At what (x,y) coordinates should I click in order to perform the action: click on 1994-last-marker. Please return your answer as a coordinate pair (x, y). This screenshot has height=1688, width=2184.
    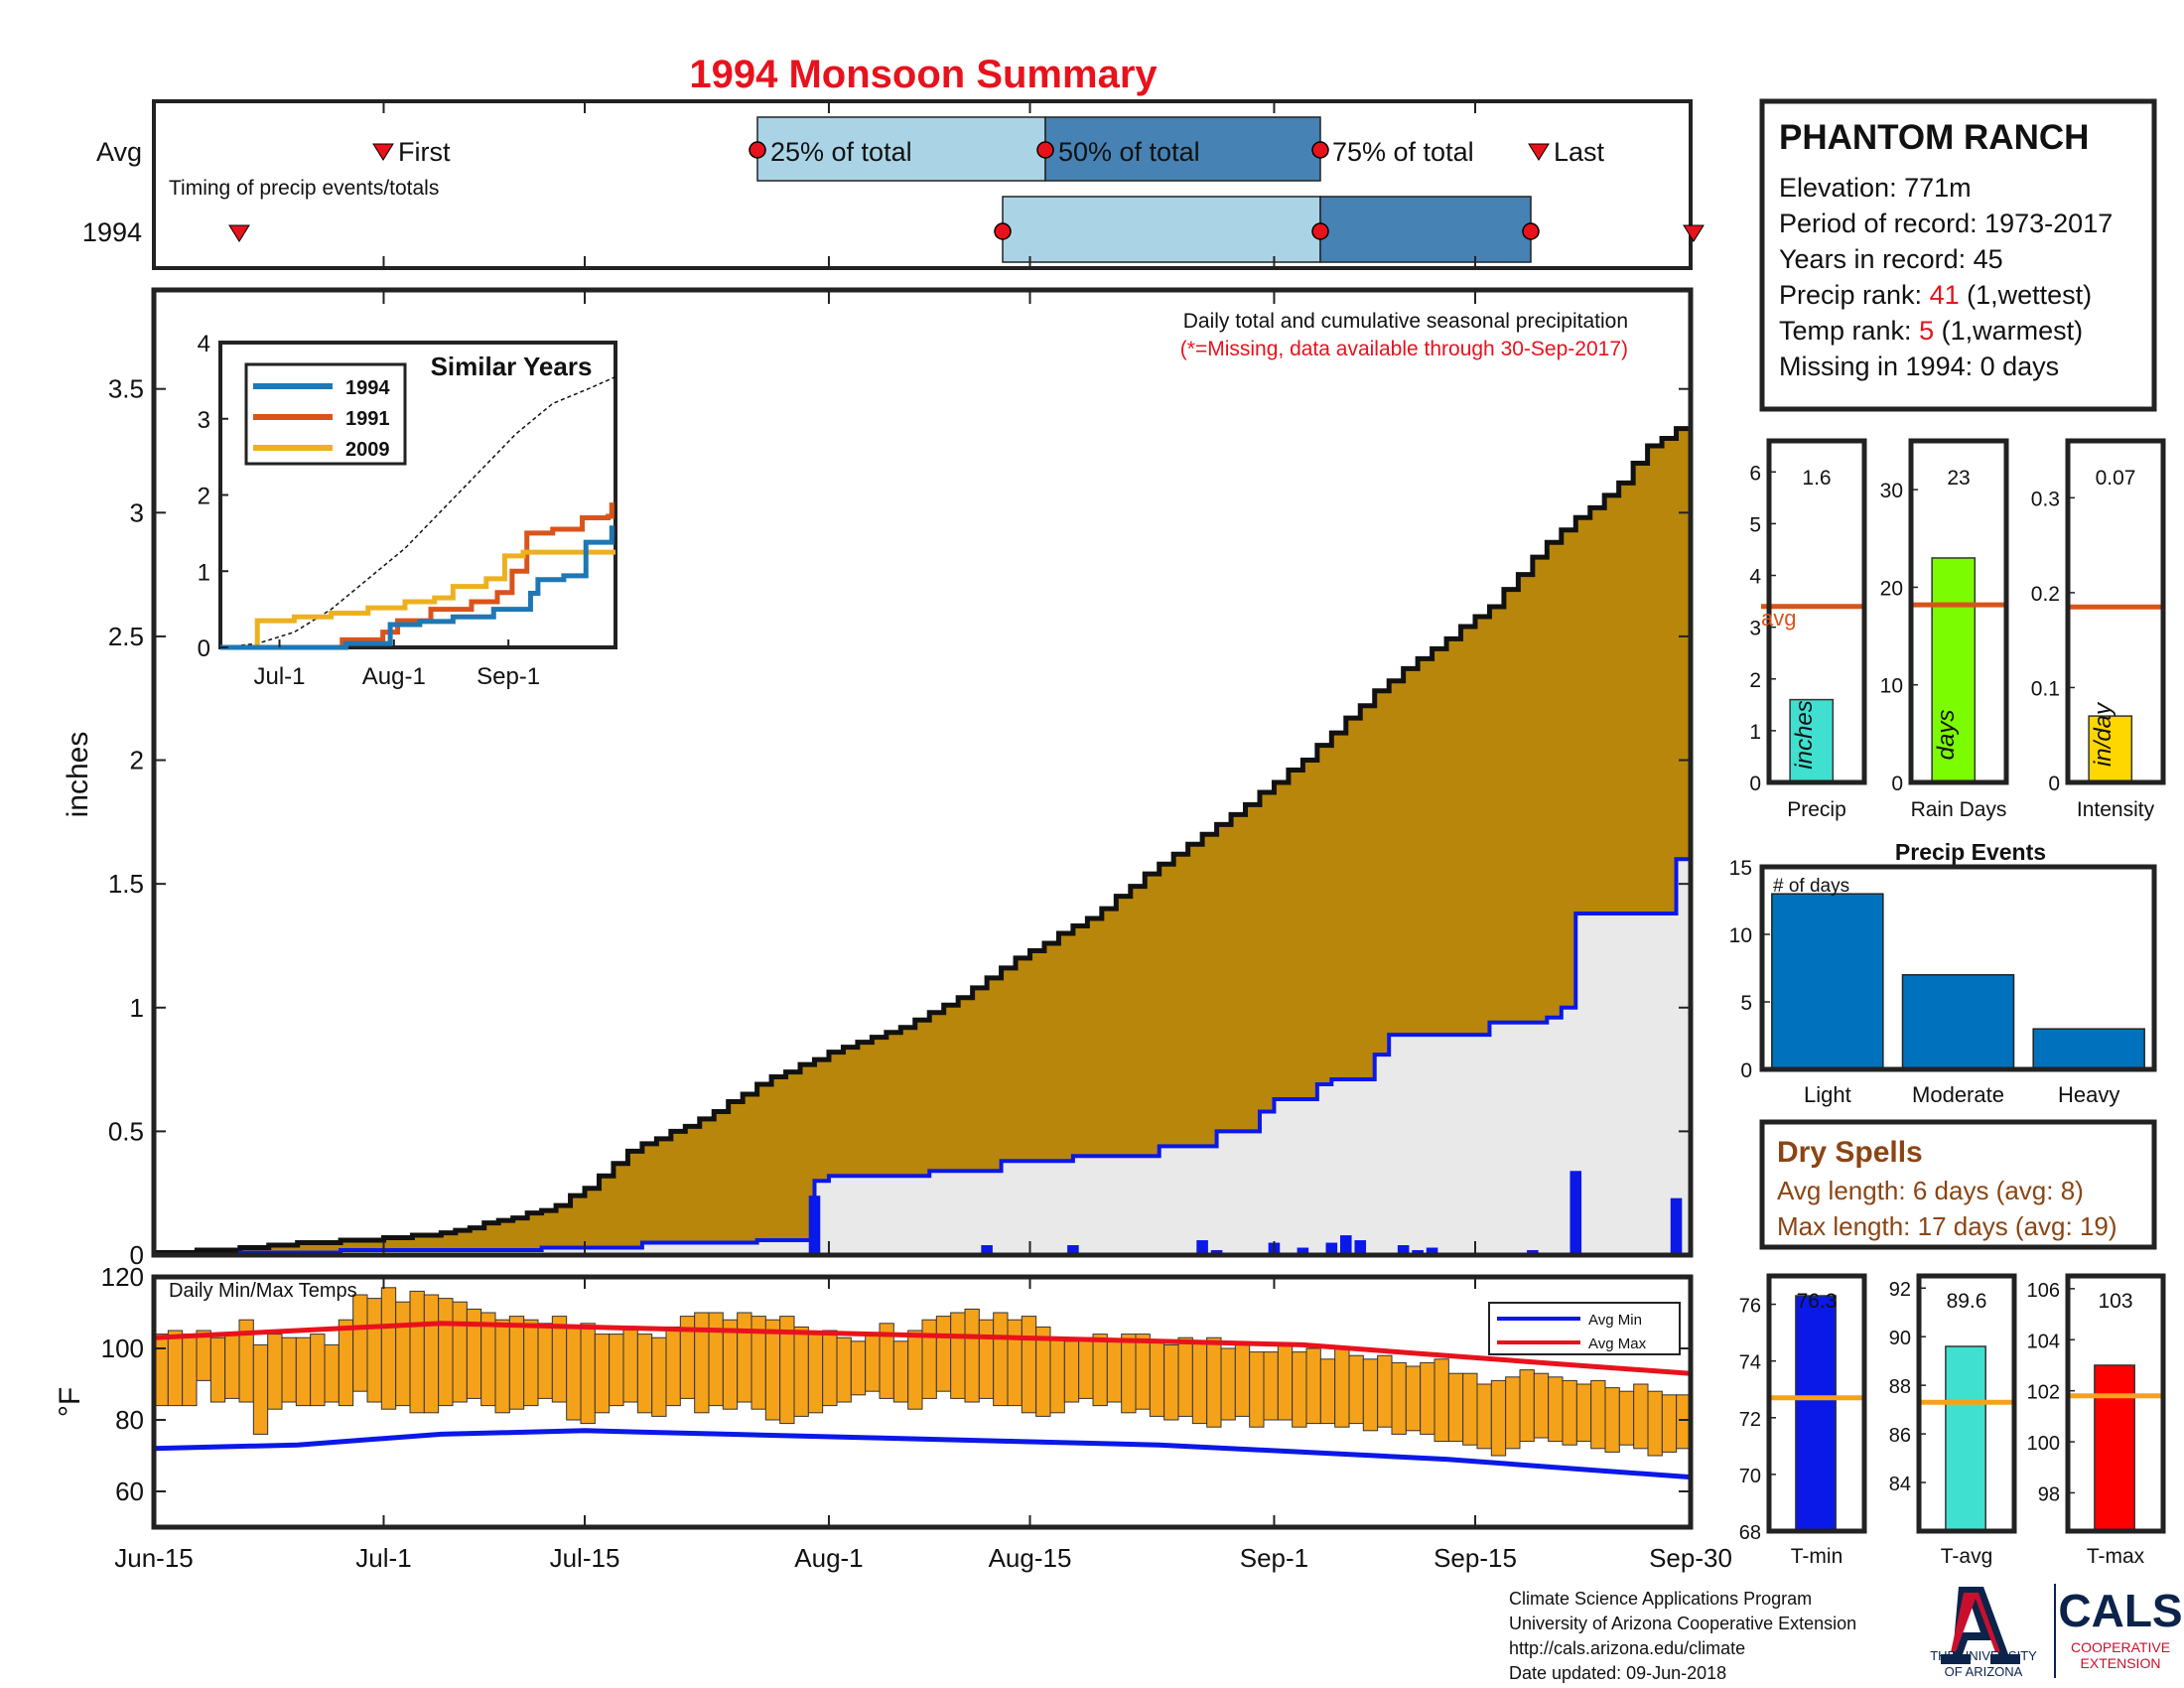
    Looking at the image, I should click on (1694, 233).